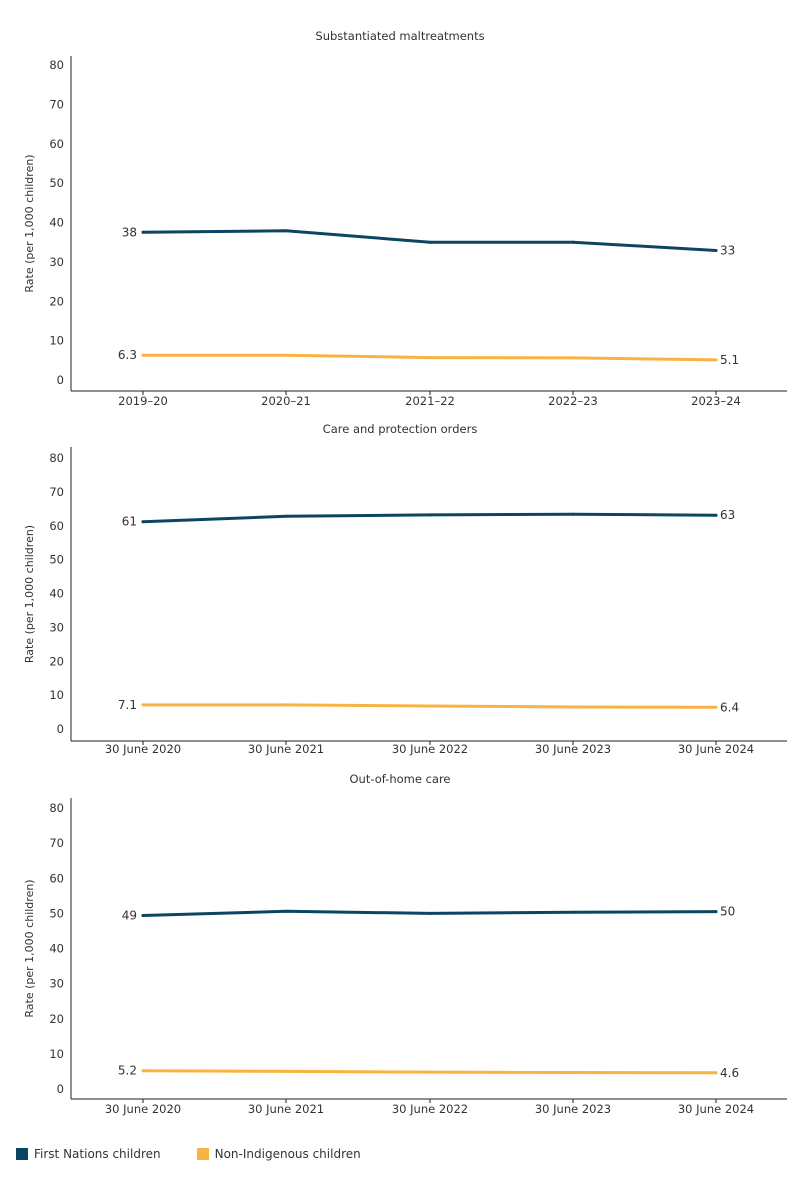 This screenshot has width=800, height=1200. I want to click on legend-label-first-nations: First Nations children, so click(97, 1154).